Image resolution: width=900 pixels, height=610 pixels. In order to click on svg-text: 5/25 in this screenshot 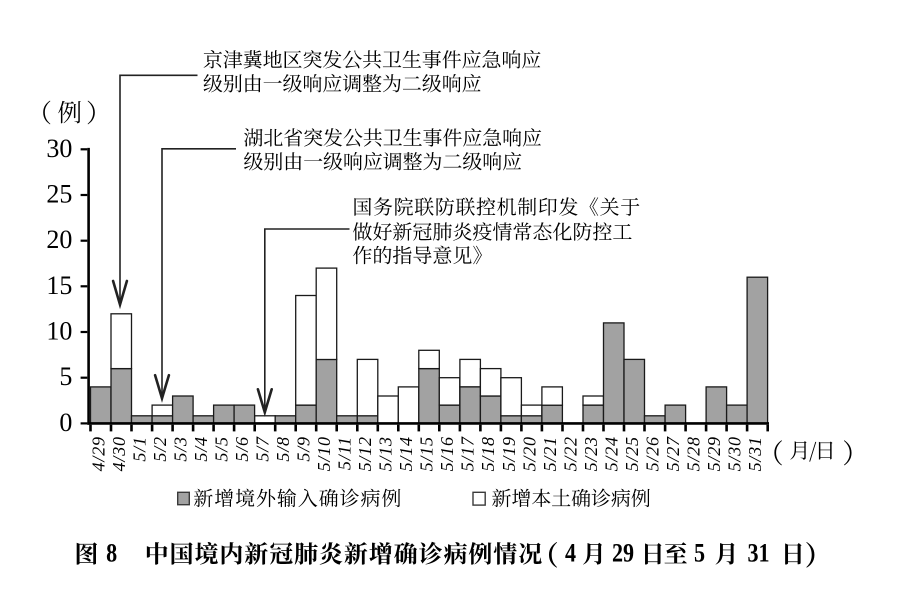, I will do `click(632, 453)`.